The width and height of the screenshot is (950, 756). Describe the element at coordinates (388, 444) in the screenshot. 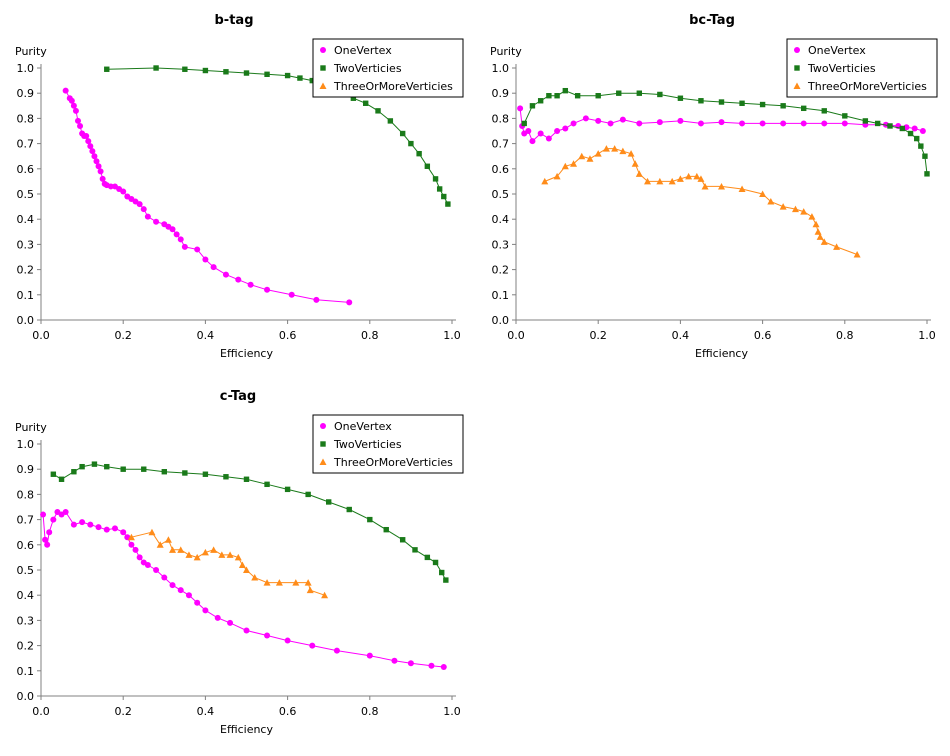

I see `legend-box` at that location.